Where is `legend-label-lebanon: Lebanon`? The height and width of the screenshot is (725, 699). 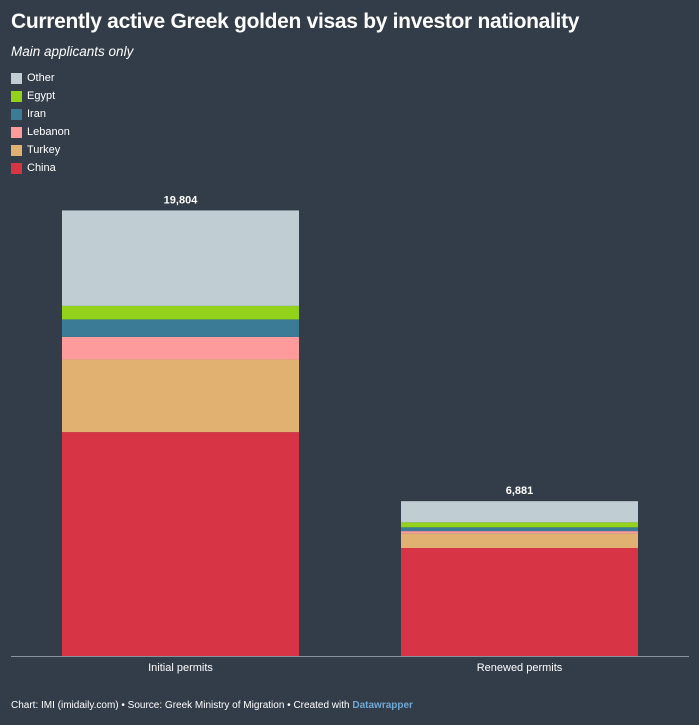
legend-label-lebanon: Lebanon is located at coordinates (48, 132).